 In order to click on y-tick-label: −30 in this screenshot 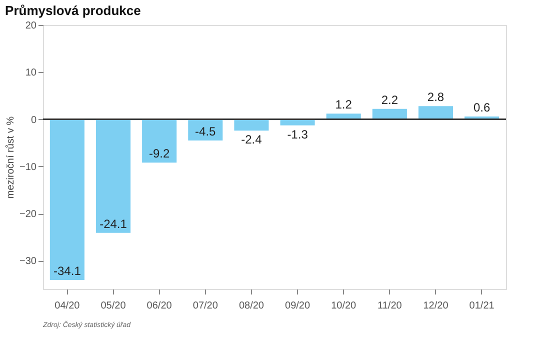, I will do `click(28, 262)`.